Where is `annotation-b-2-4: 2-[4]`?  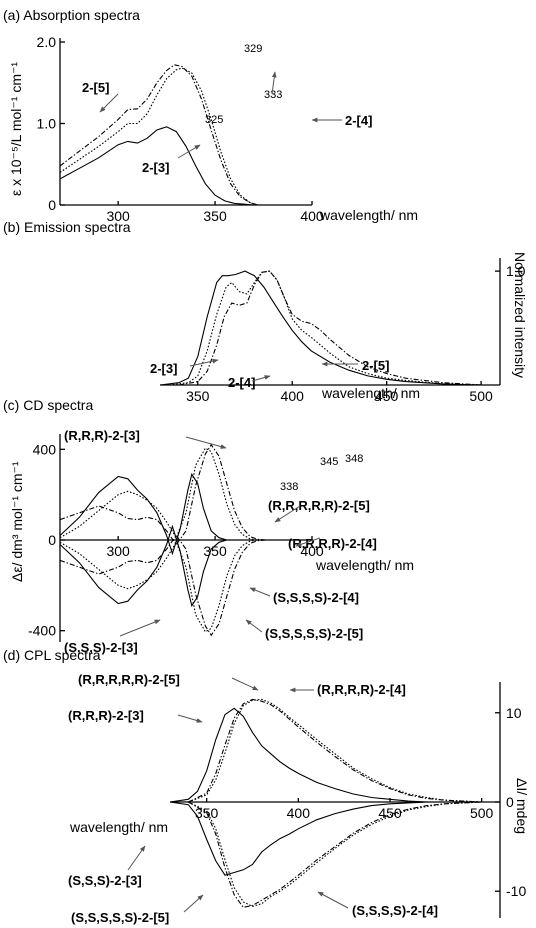
annotation-b-2-4: 2-[4] is located at coordinates (241, 382).